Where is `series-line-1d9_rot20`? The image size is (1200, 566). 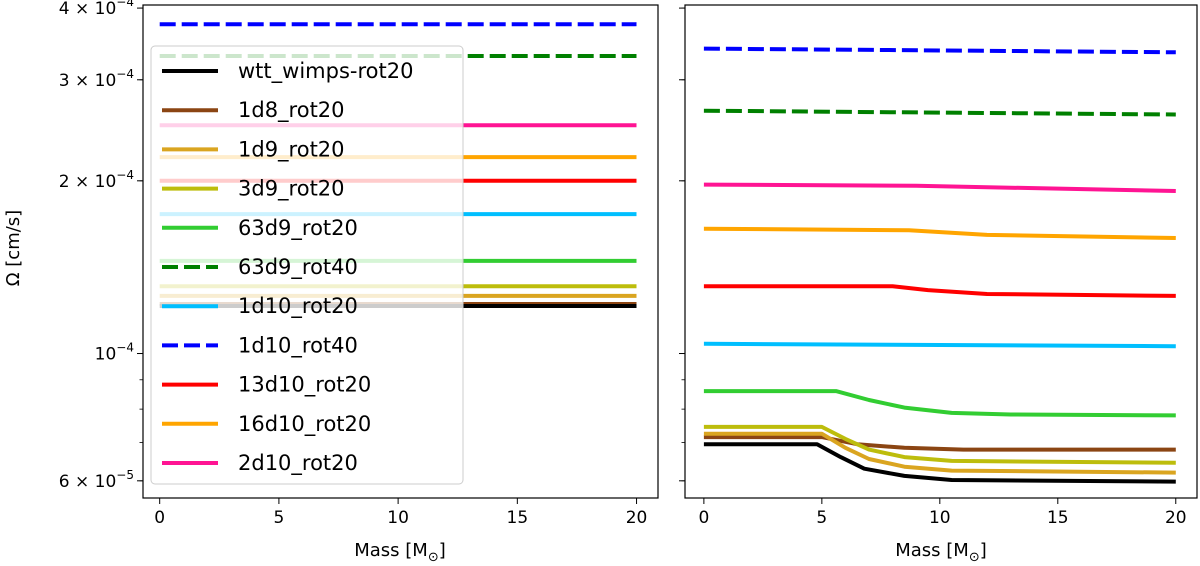
series-line-1d9_rot20 is located at coordinates (939, 453).